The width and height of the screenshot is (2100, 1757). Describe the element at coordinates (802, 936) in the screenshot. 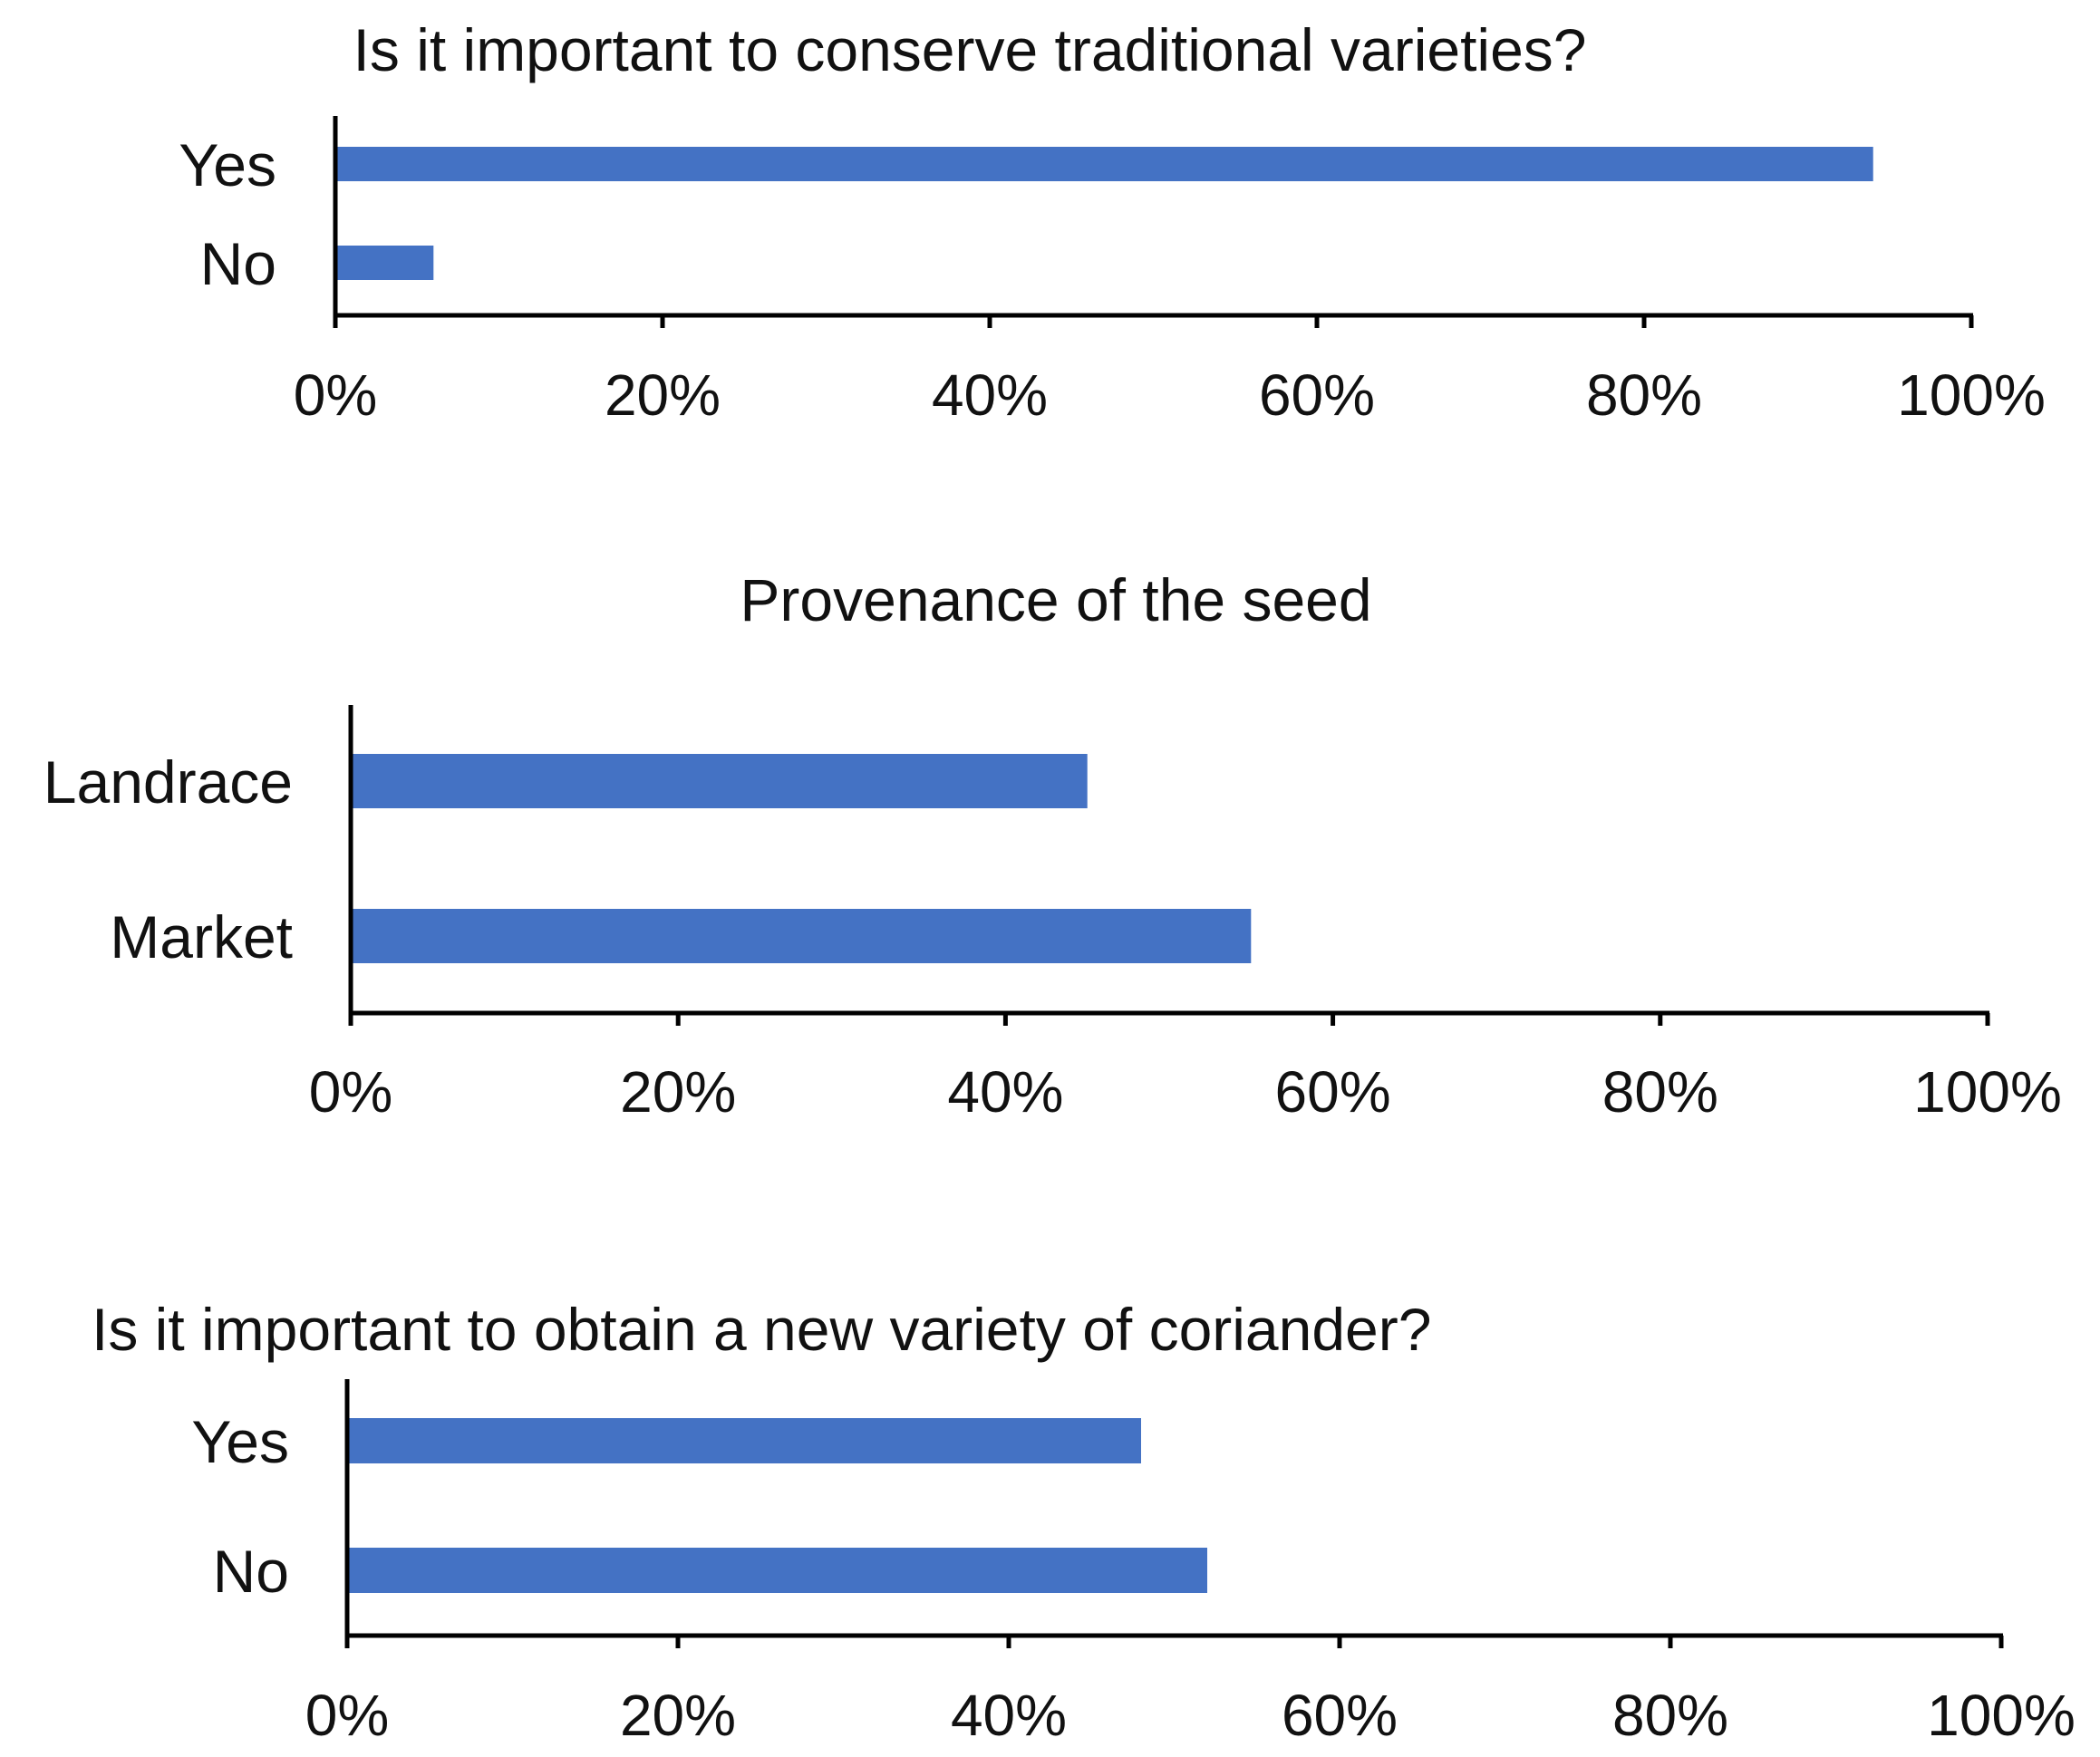

I see `bar-market` at that location.